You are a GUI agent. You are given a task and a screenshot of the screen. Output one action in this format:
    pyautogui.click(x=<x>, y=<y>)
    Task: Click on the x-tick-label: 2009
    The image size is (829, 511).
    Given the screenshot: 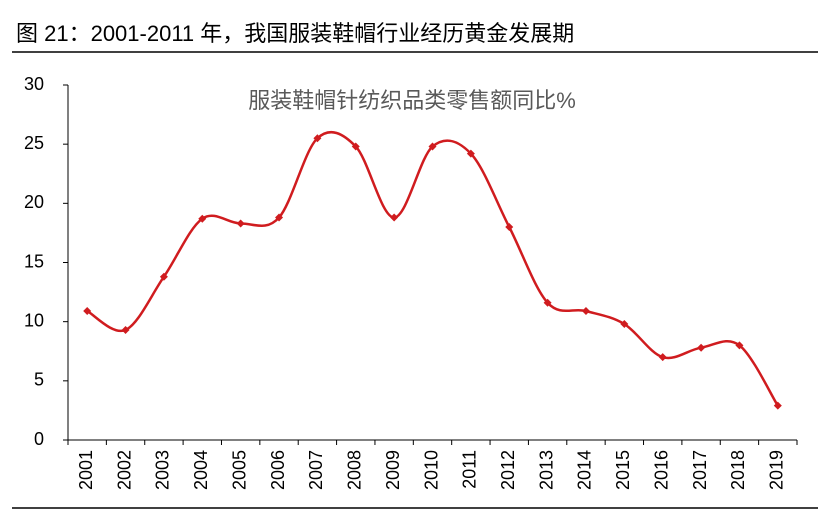 What is the action you would take?
    pyautogui.click(x=393, y=470)
    